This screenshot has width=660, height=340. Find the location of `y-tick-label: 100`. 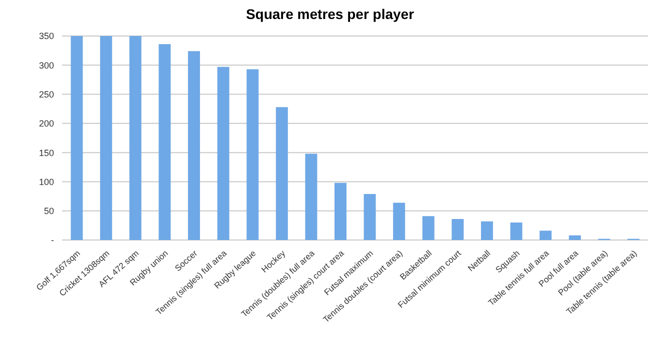

y-tick-label: 100 is located at coordinates (46, 181).